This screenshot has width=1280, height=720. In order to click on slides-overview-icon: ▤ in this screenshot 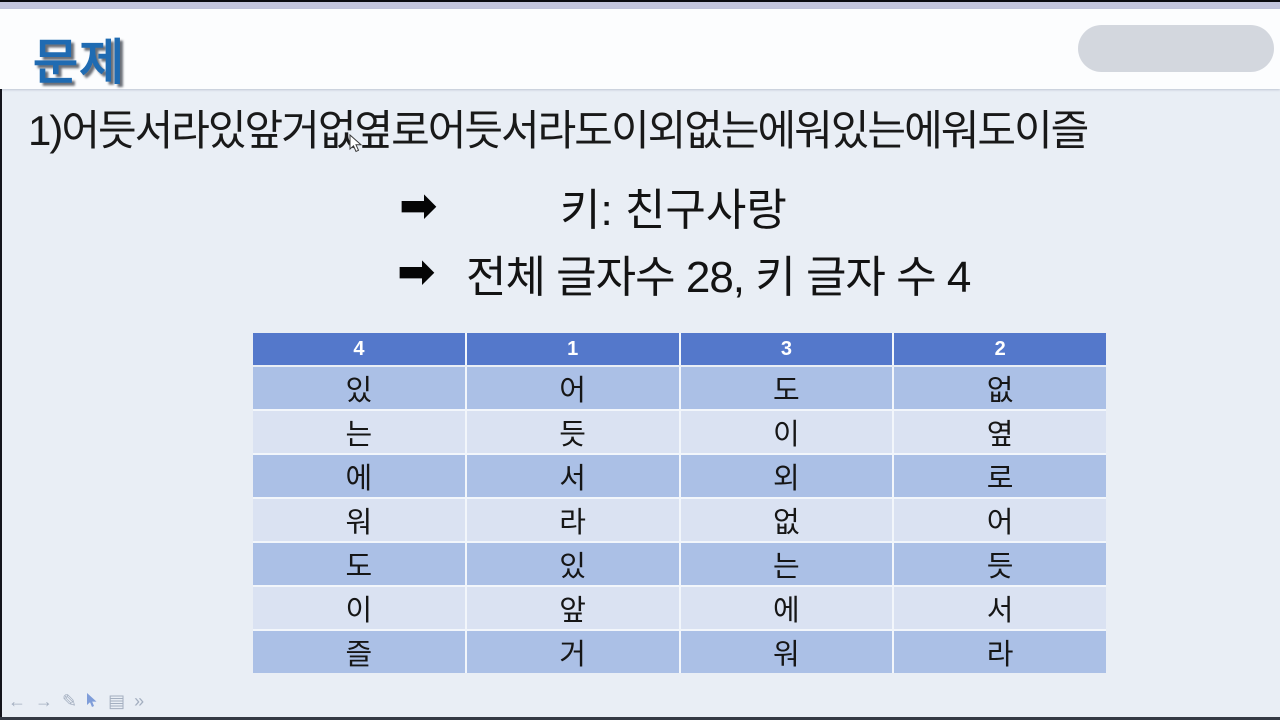, I will do `click(117, 701)`.